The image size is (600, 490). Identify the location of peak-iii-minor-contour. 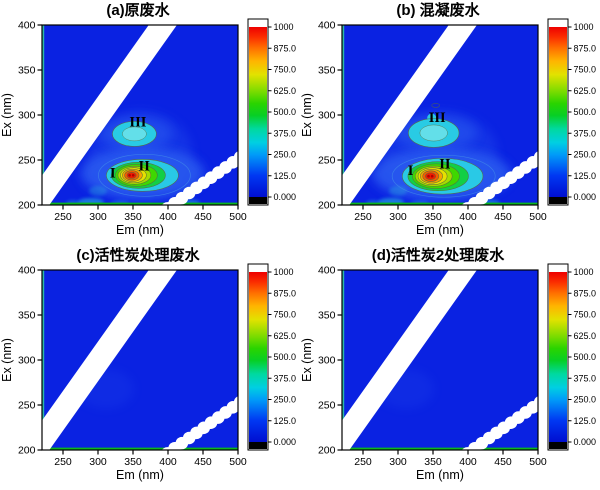
(435, 105).